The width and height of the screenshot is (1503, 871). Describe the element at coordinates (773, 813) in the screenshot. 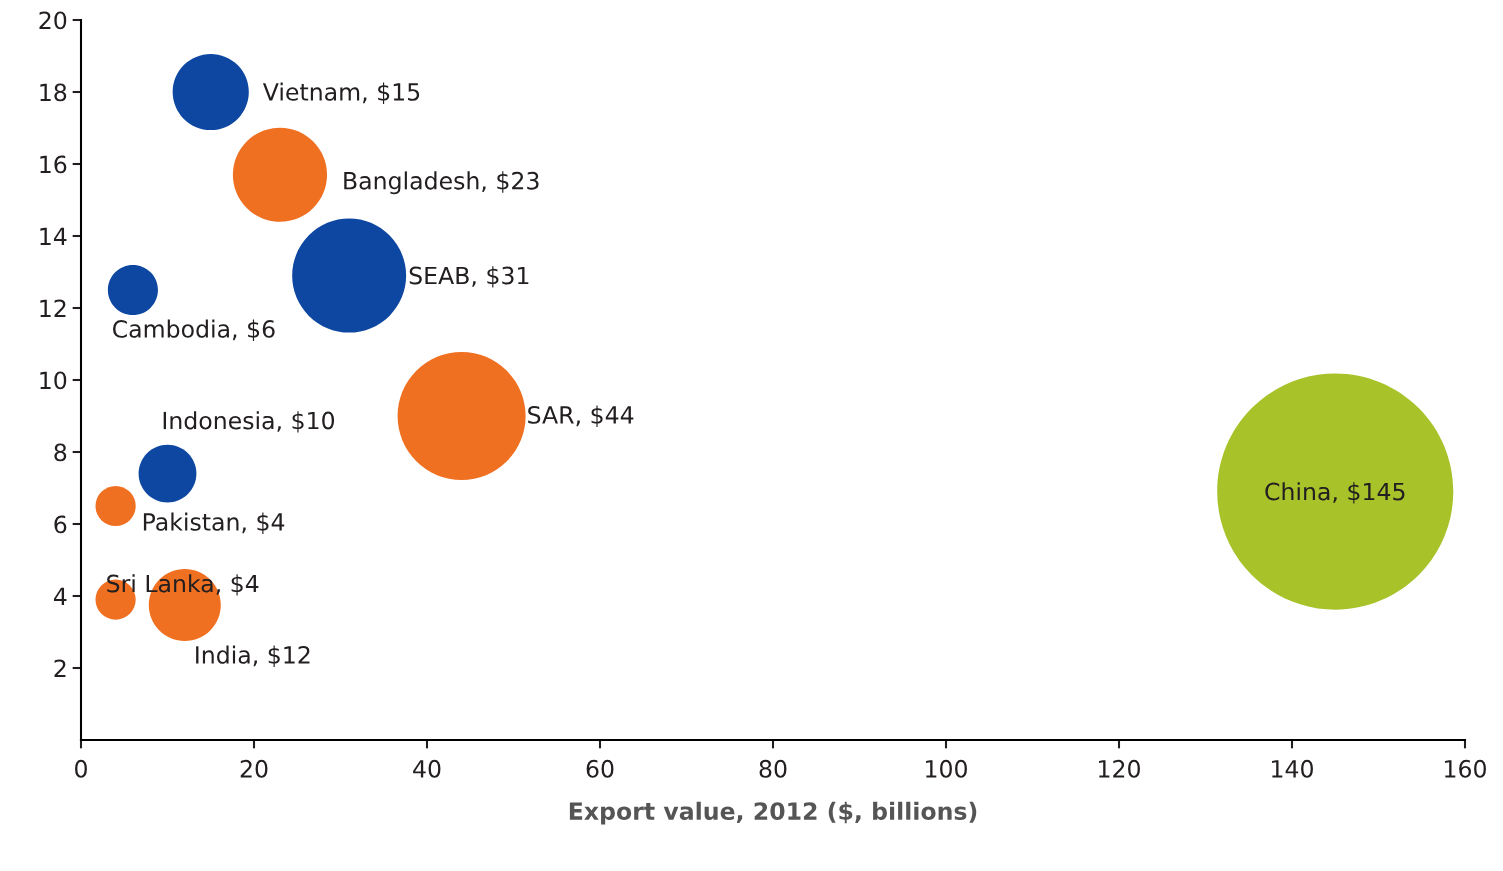

I see `x-axis-title: Export value, 2012 ($, billions)` at that location.